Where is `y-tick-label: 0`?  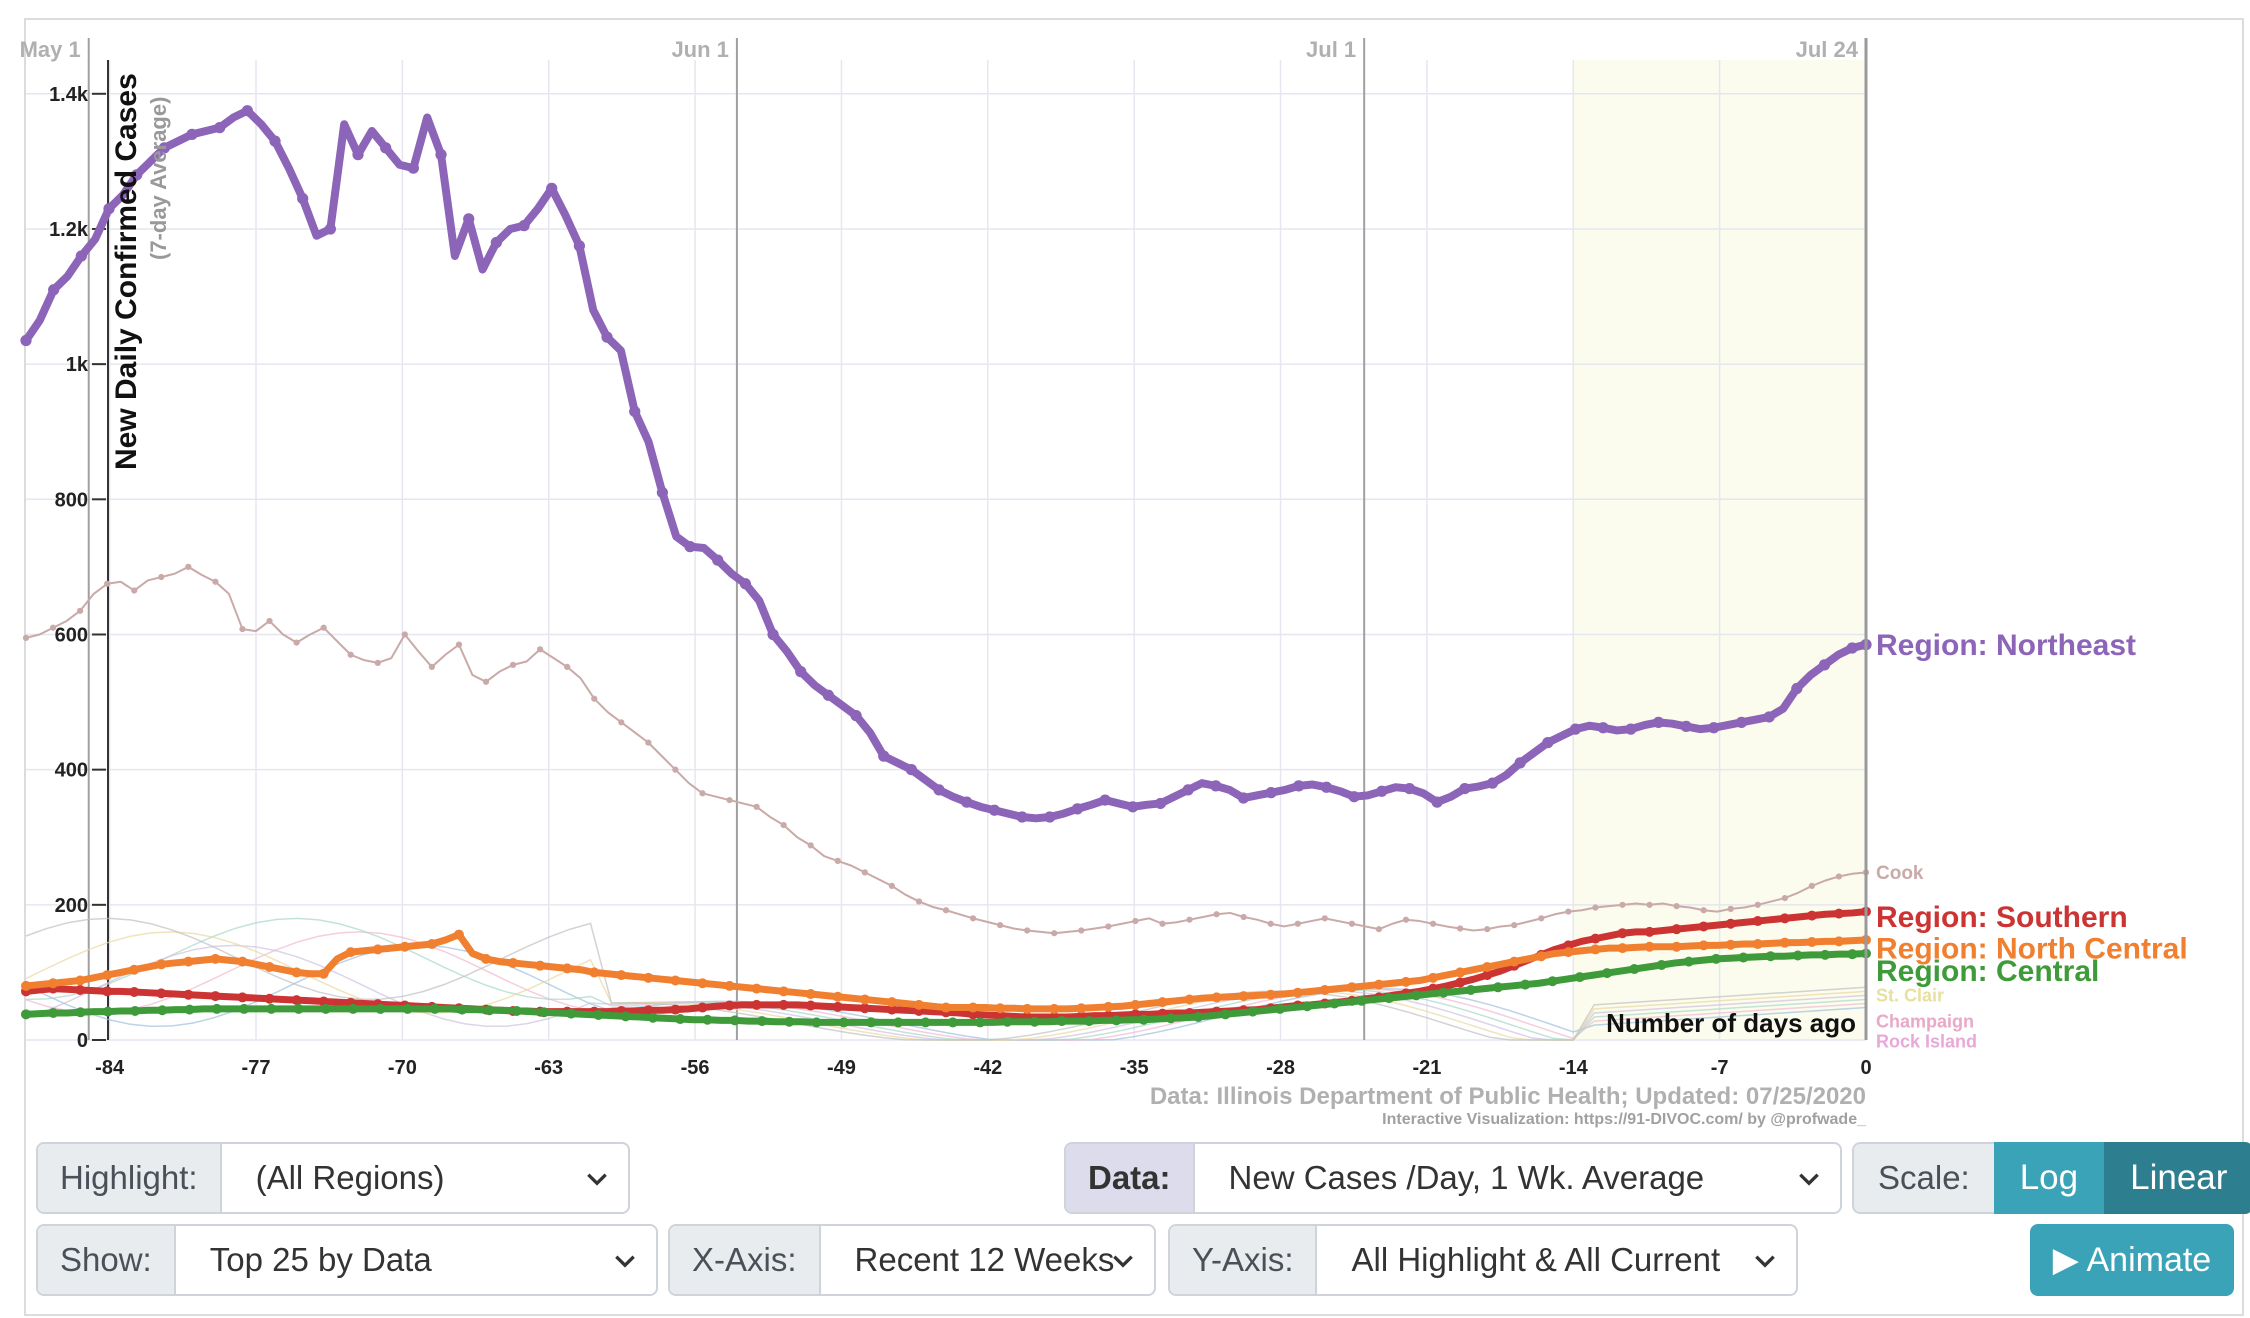
y-tick-label: 0 is located at coordinates (82, 1041).